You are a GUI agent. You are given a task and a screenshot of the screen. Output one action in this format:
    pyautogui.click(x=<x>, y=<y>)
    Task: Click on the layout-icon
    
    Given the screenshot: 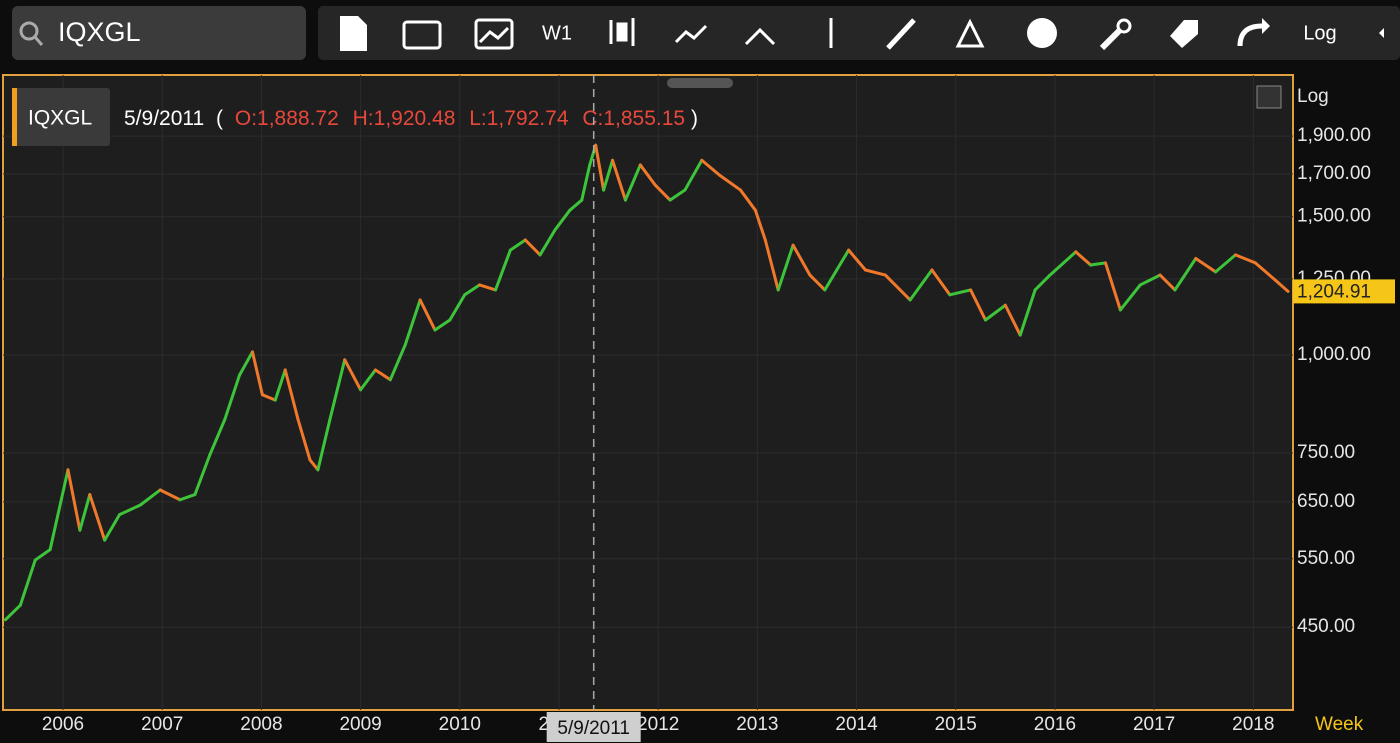 What is the action you would take?
    pyautogui.click(x=422, y=35)
    